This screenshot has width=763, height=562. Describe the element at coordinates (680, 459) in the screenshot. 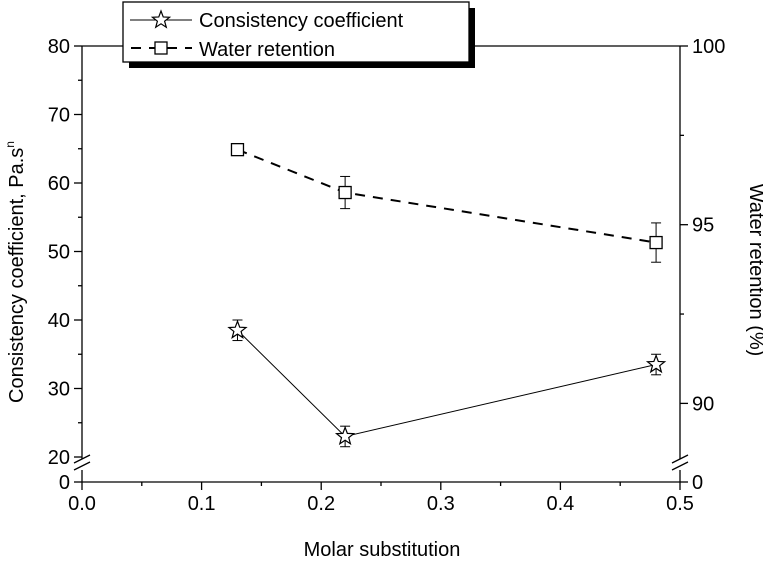

I see `axis-break-right-top` at that location.